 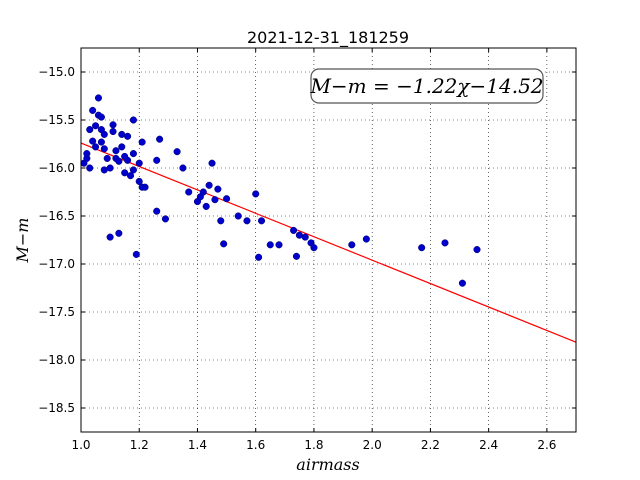 What do you see at coordinates (327, 464) in the screenshot?
I see `x-axis-label: airmass` at bounding box center [327, 464].